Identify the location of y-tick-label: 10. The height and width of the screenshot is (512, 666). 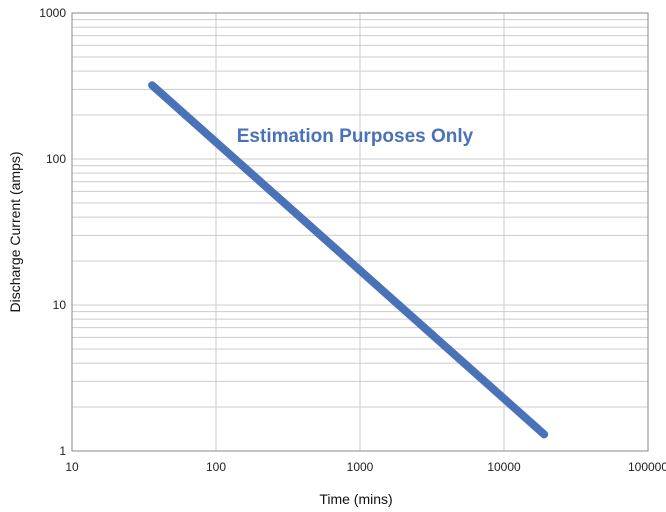
(60, 305).